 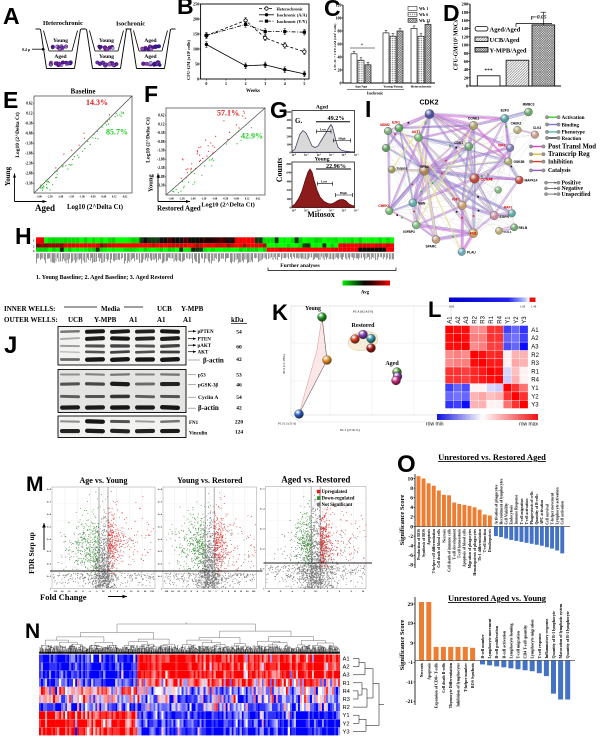 I want to click on svg-text: 120, so click(x=339, y=5).